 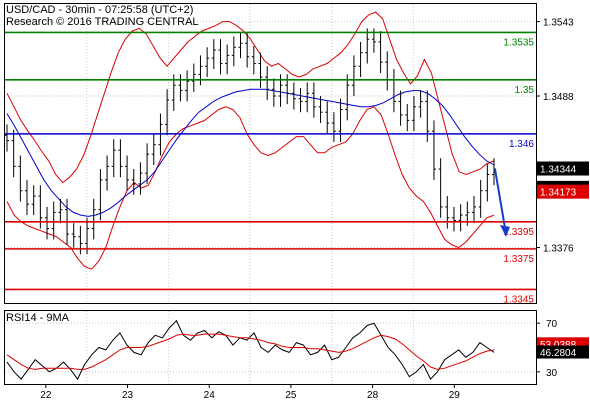 I want to click on forecast-arrow, so click(x=502, y=202).